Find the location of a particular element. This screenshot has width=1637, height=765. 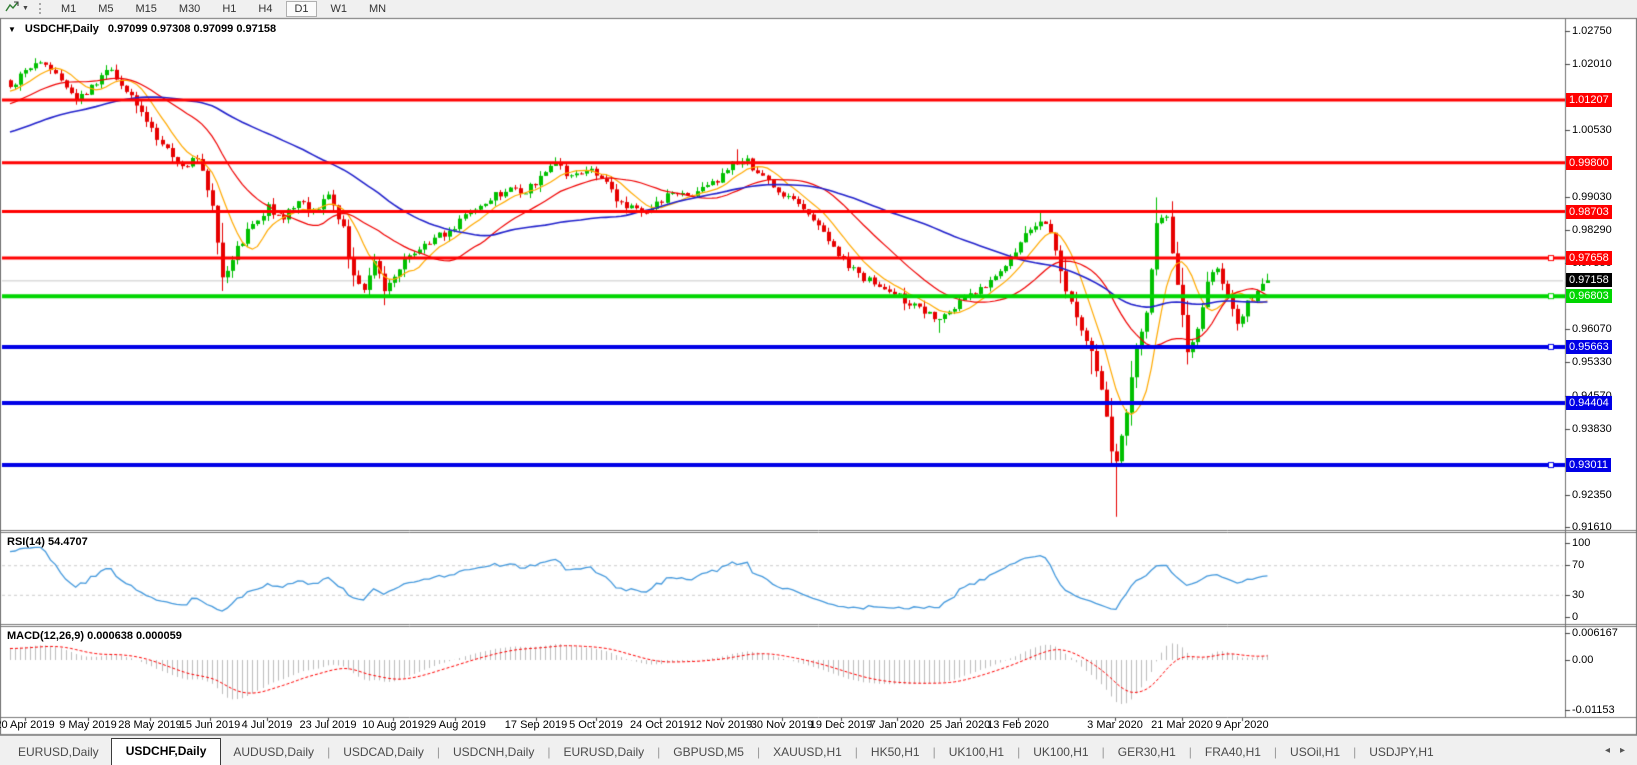

tabs-scroll-left-icon: ◂ is located at coordinates (1607, 750).